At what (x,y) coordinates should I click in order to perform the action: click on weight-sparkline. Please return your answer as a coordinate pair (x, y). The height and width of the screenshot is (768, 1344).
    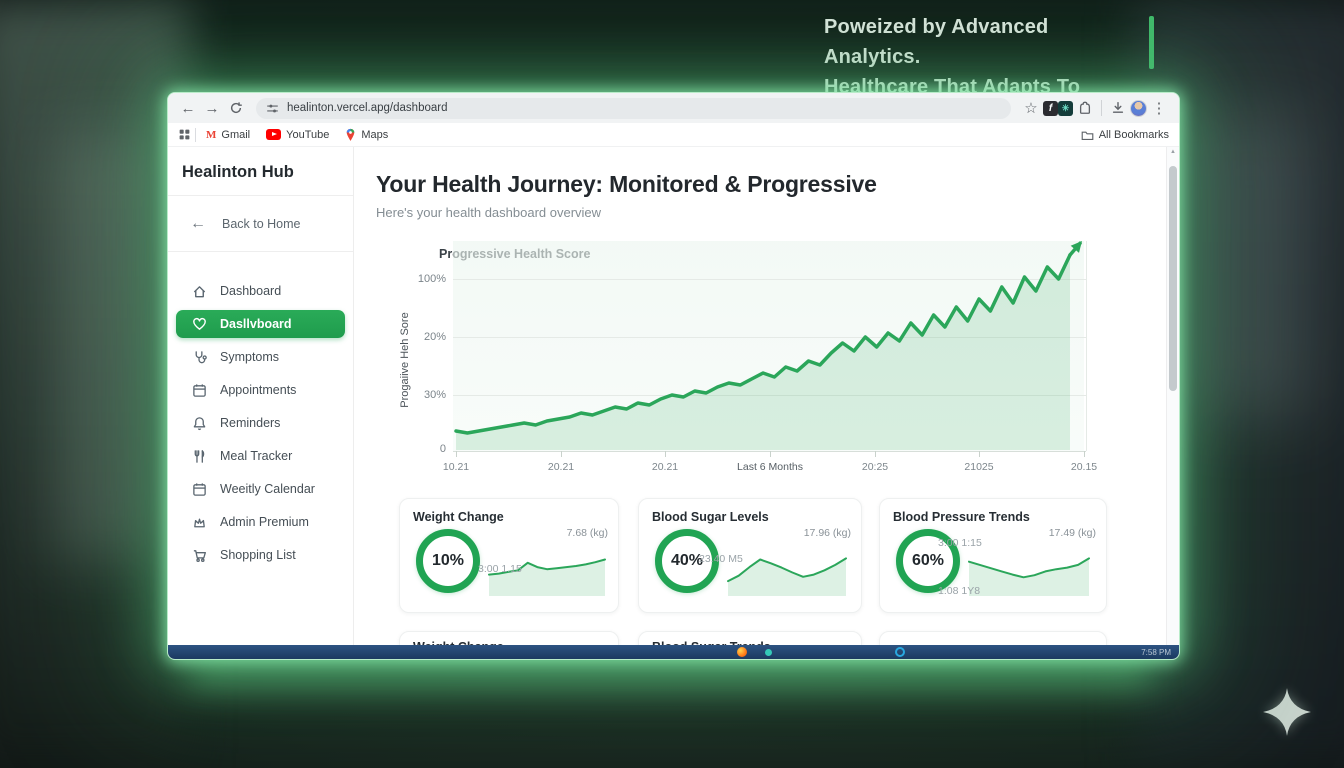
    Looking at the image, I should click on (547, 577).